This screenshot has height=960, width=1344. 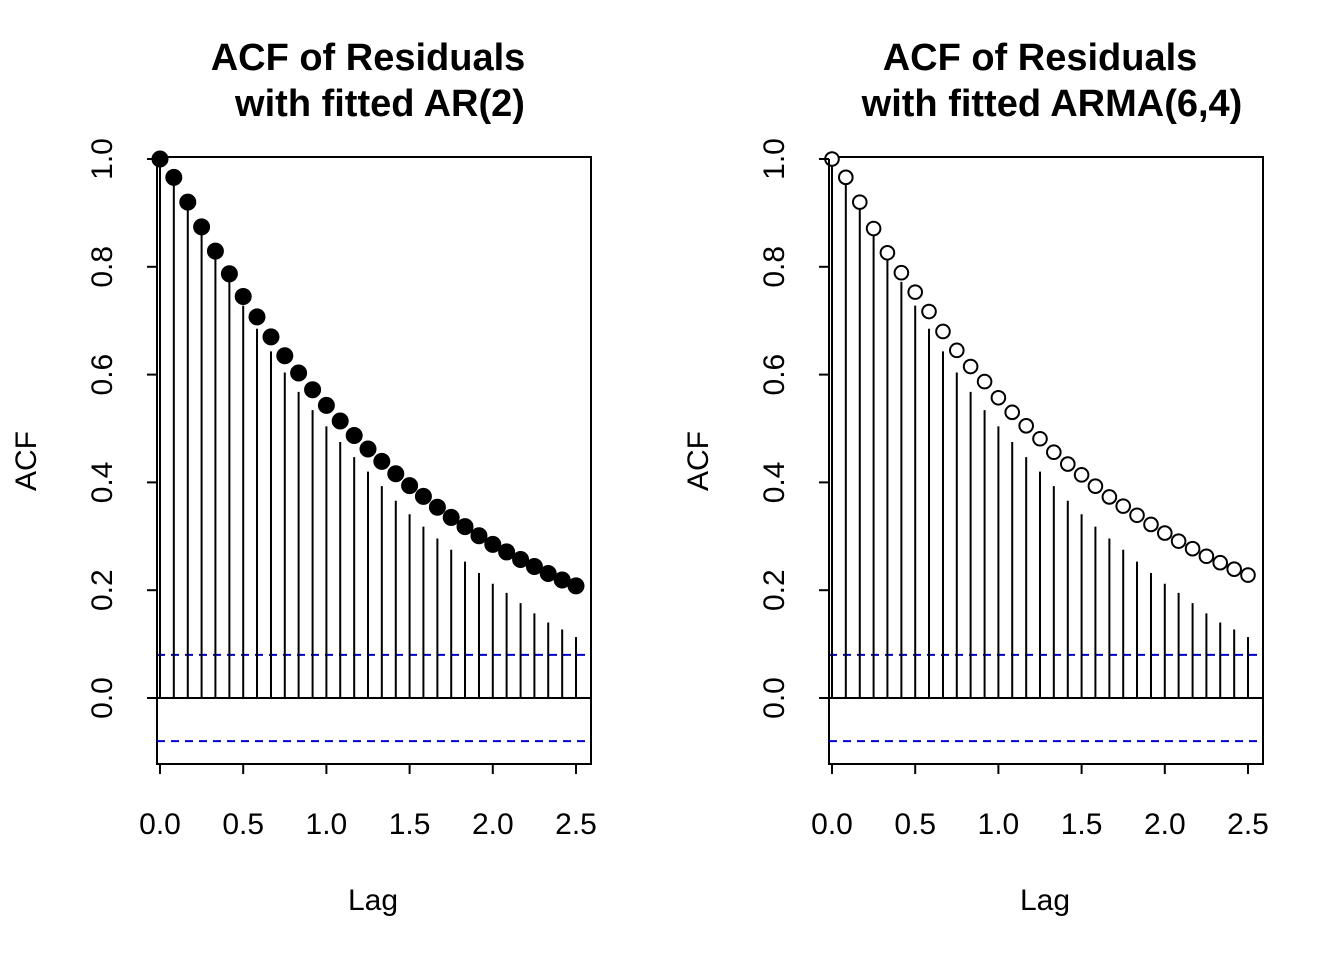 What do you see at coordinates (379, 104) in the screenshot?
I see `chart-title-line2: with fitted AR(2)` at bounding box center [379, 104].